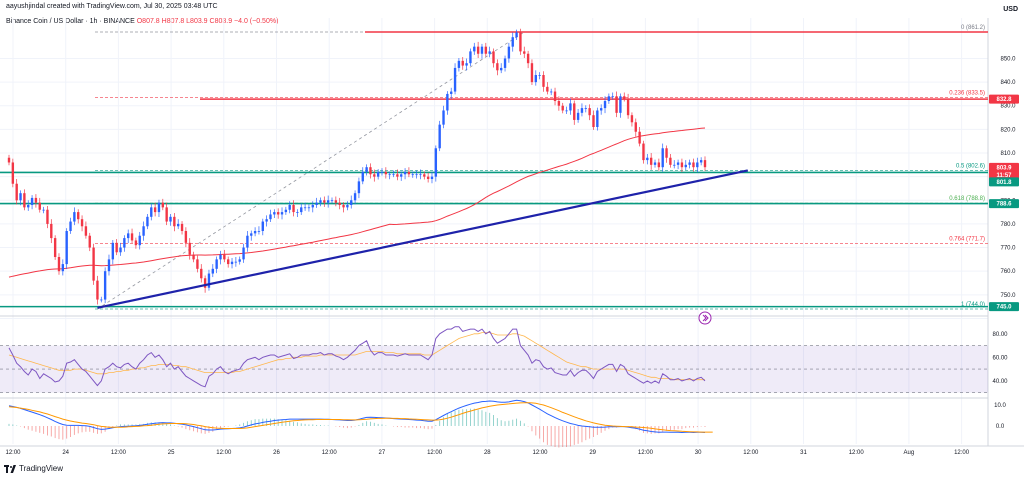 The image size is (1024, 479). What do you see at coordinates (1008, 249) in the screenshot?
I see `price-tick-label: 770.0` at bounding box center [1008, 249].